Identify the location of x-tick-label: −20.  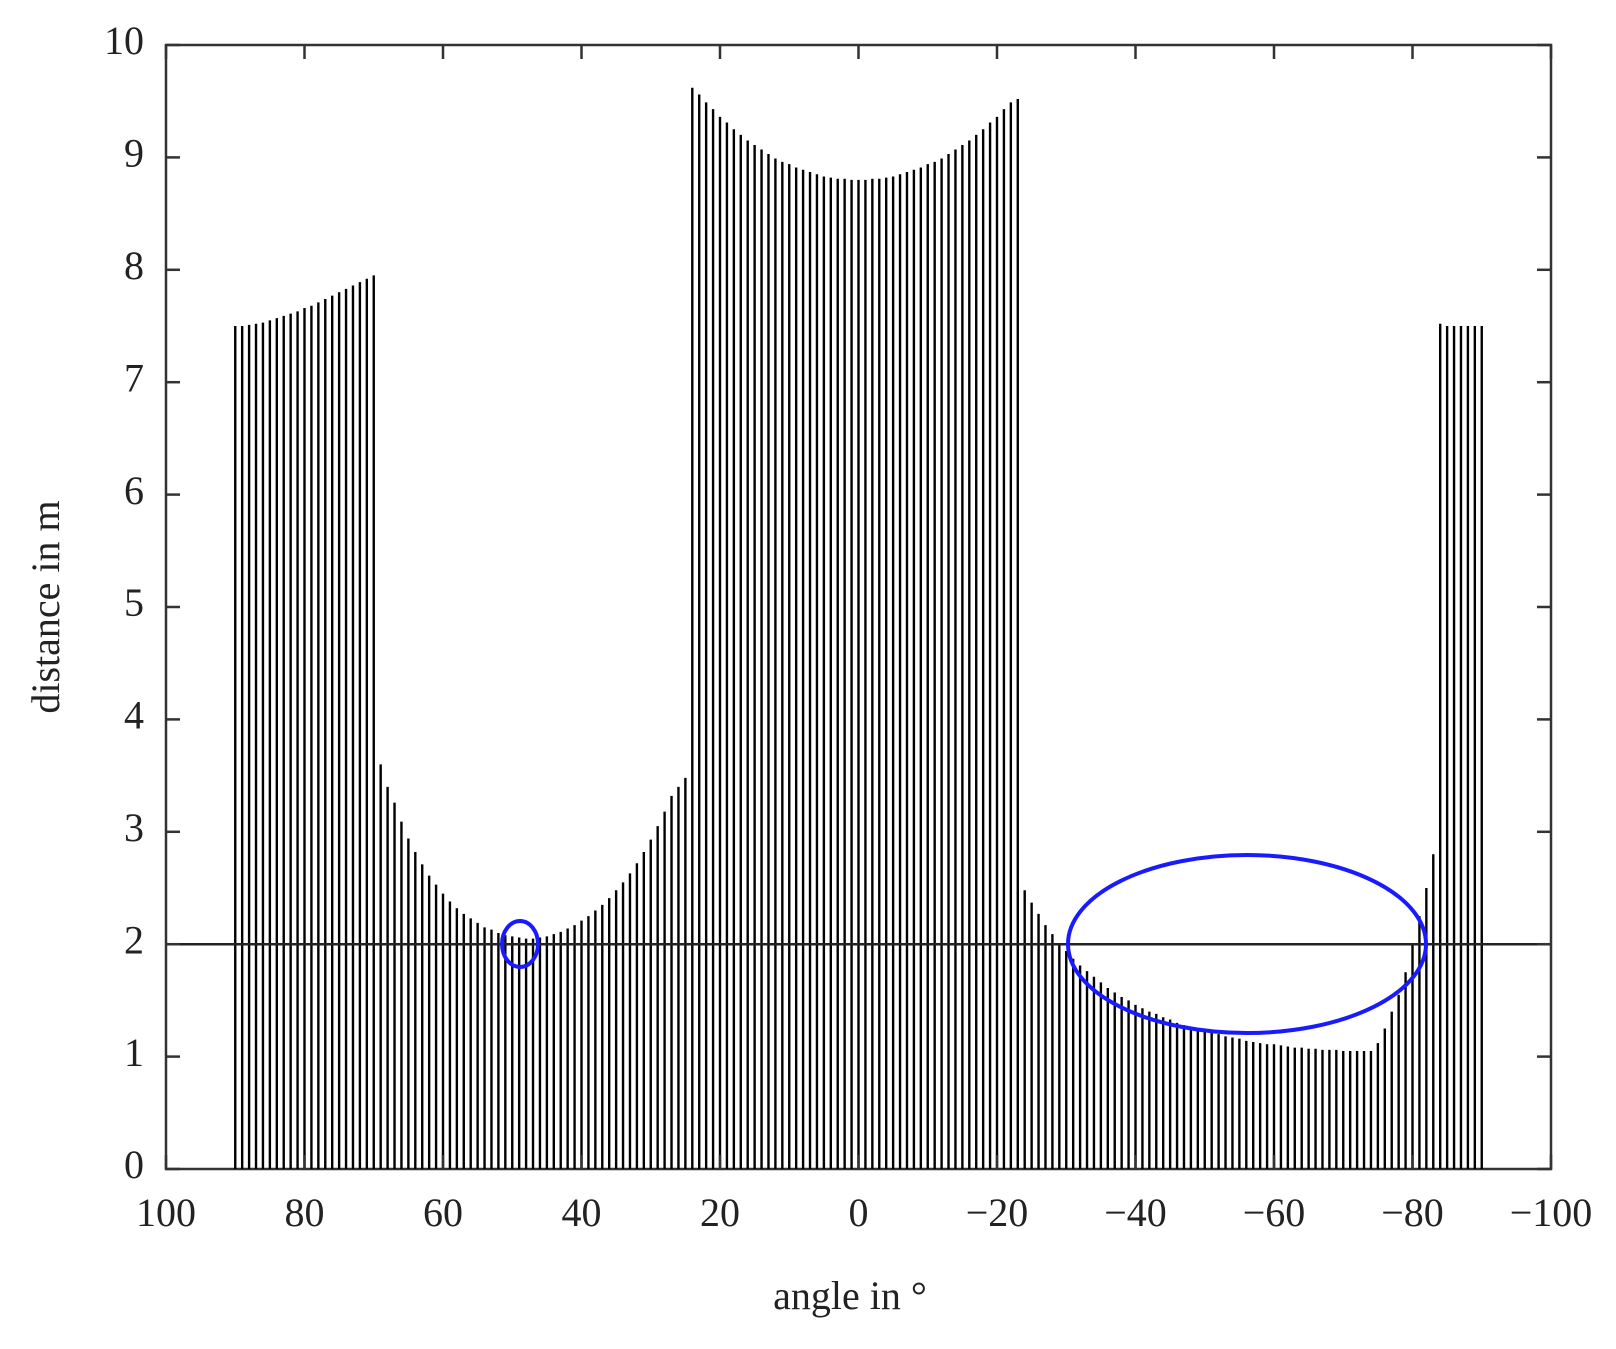
(997, 1212).